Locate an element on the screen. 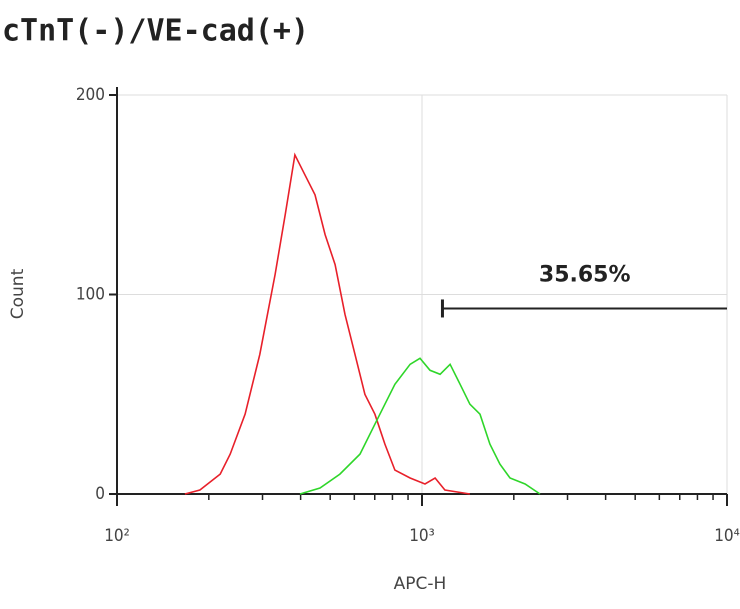  chart-title: cTnT(-)/VE-cad(+) is located at coordinates (155, 31).